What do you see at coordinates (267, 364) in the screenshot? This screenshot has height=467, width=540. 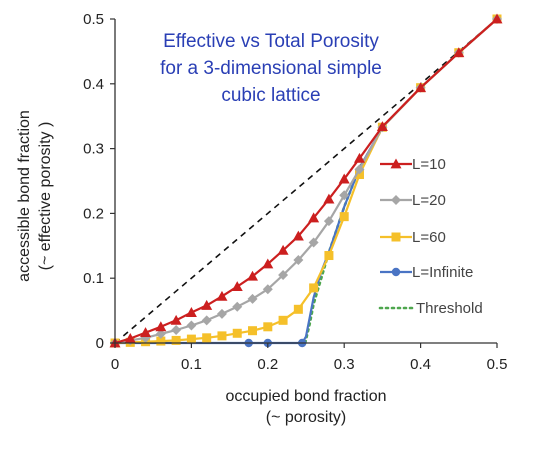 I see `x-tick-label: 0.2` at bounding box center [267, 364].